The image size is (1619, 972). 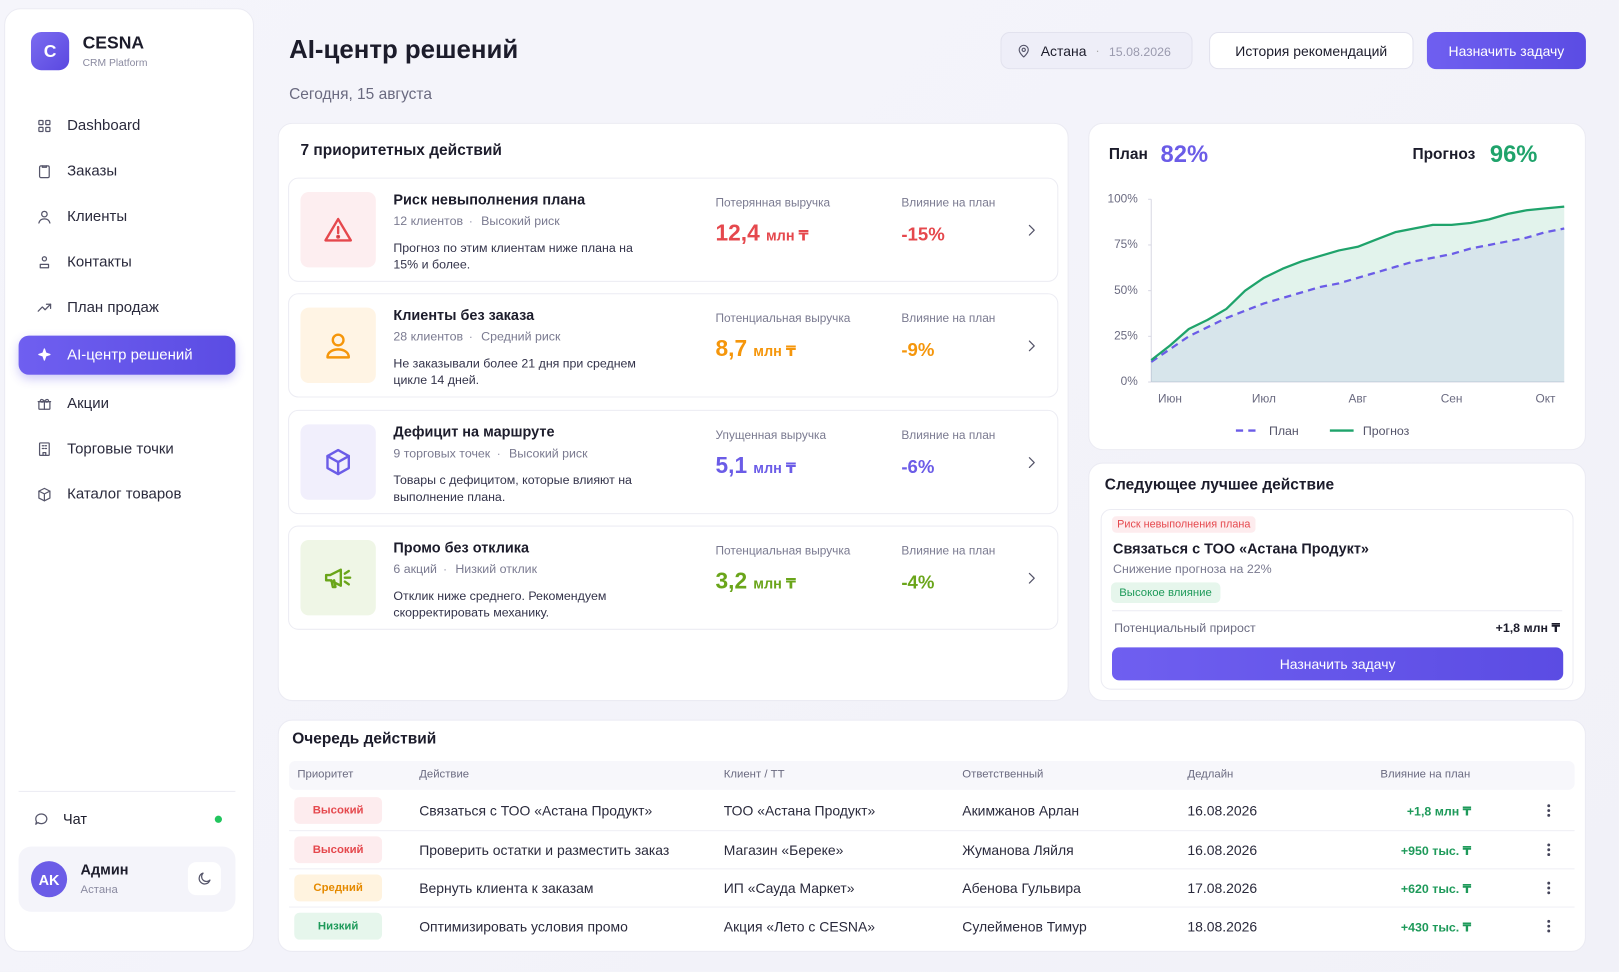 I want to click on priority-badge: Низкий, so click(x=338, y=926).